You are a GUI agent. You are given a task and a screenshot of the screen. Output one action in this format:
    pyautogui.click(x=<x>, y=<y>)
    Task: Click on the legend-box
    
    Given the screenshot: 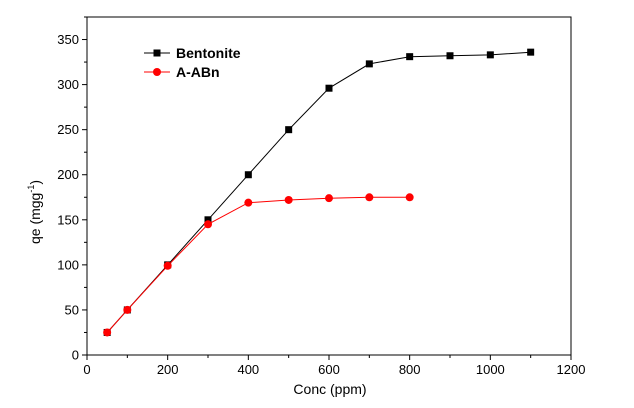 What is the action you would take?
    pyautogui.click(x=205, y=62)
    